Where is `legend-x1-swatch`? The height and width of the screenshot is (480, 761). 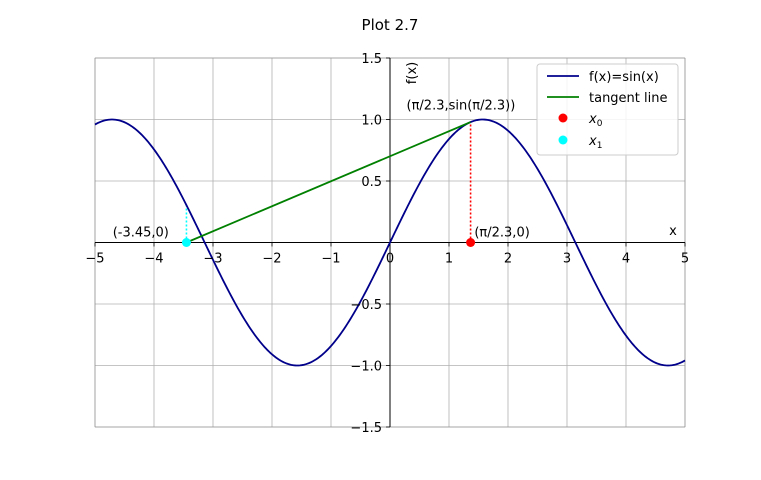
legend-x1-swatch is located at coordinates (563, 140).